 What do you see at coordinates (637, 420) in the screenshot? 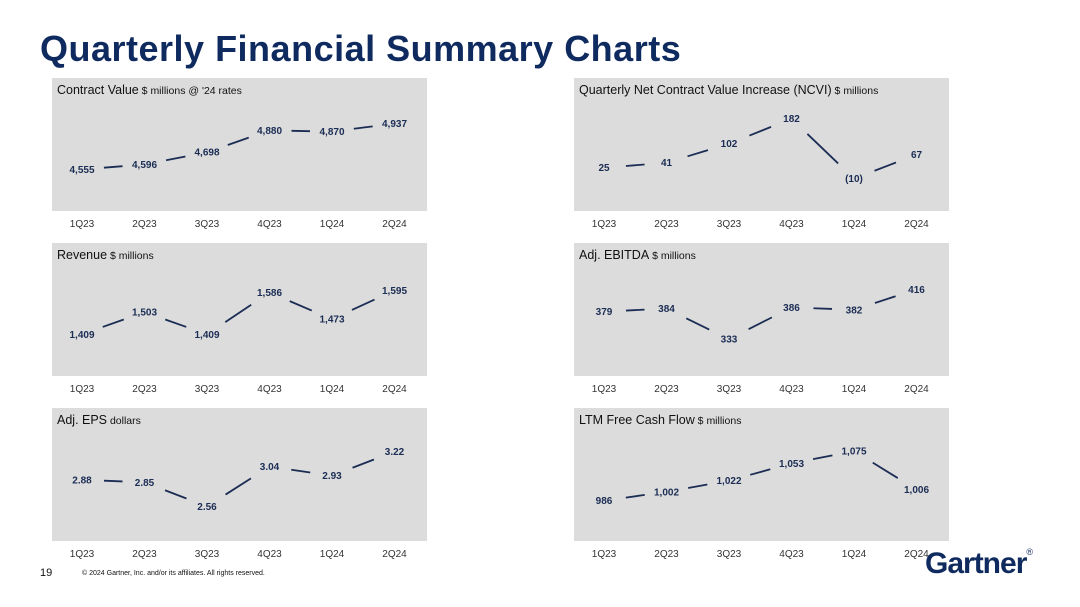
I see `chart-title-text: LTM Free Cash Flow` at bounding box center [637, 420].